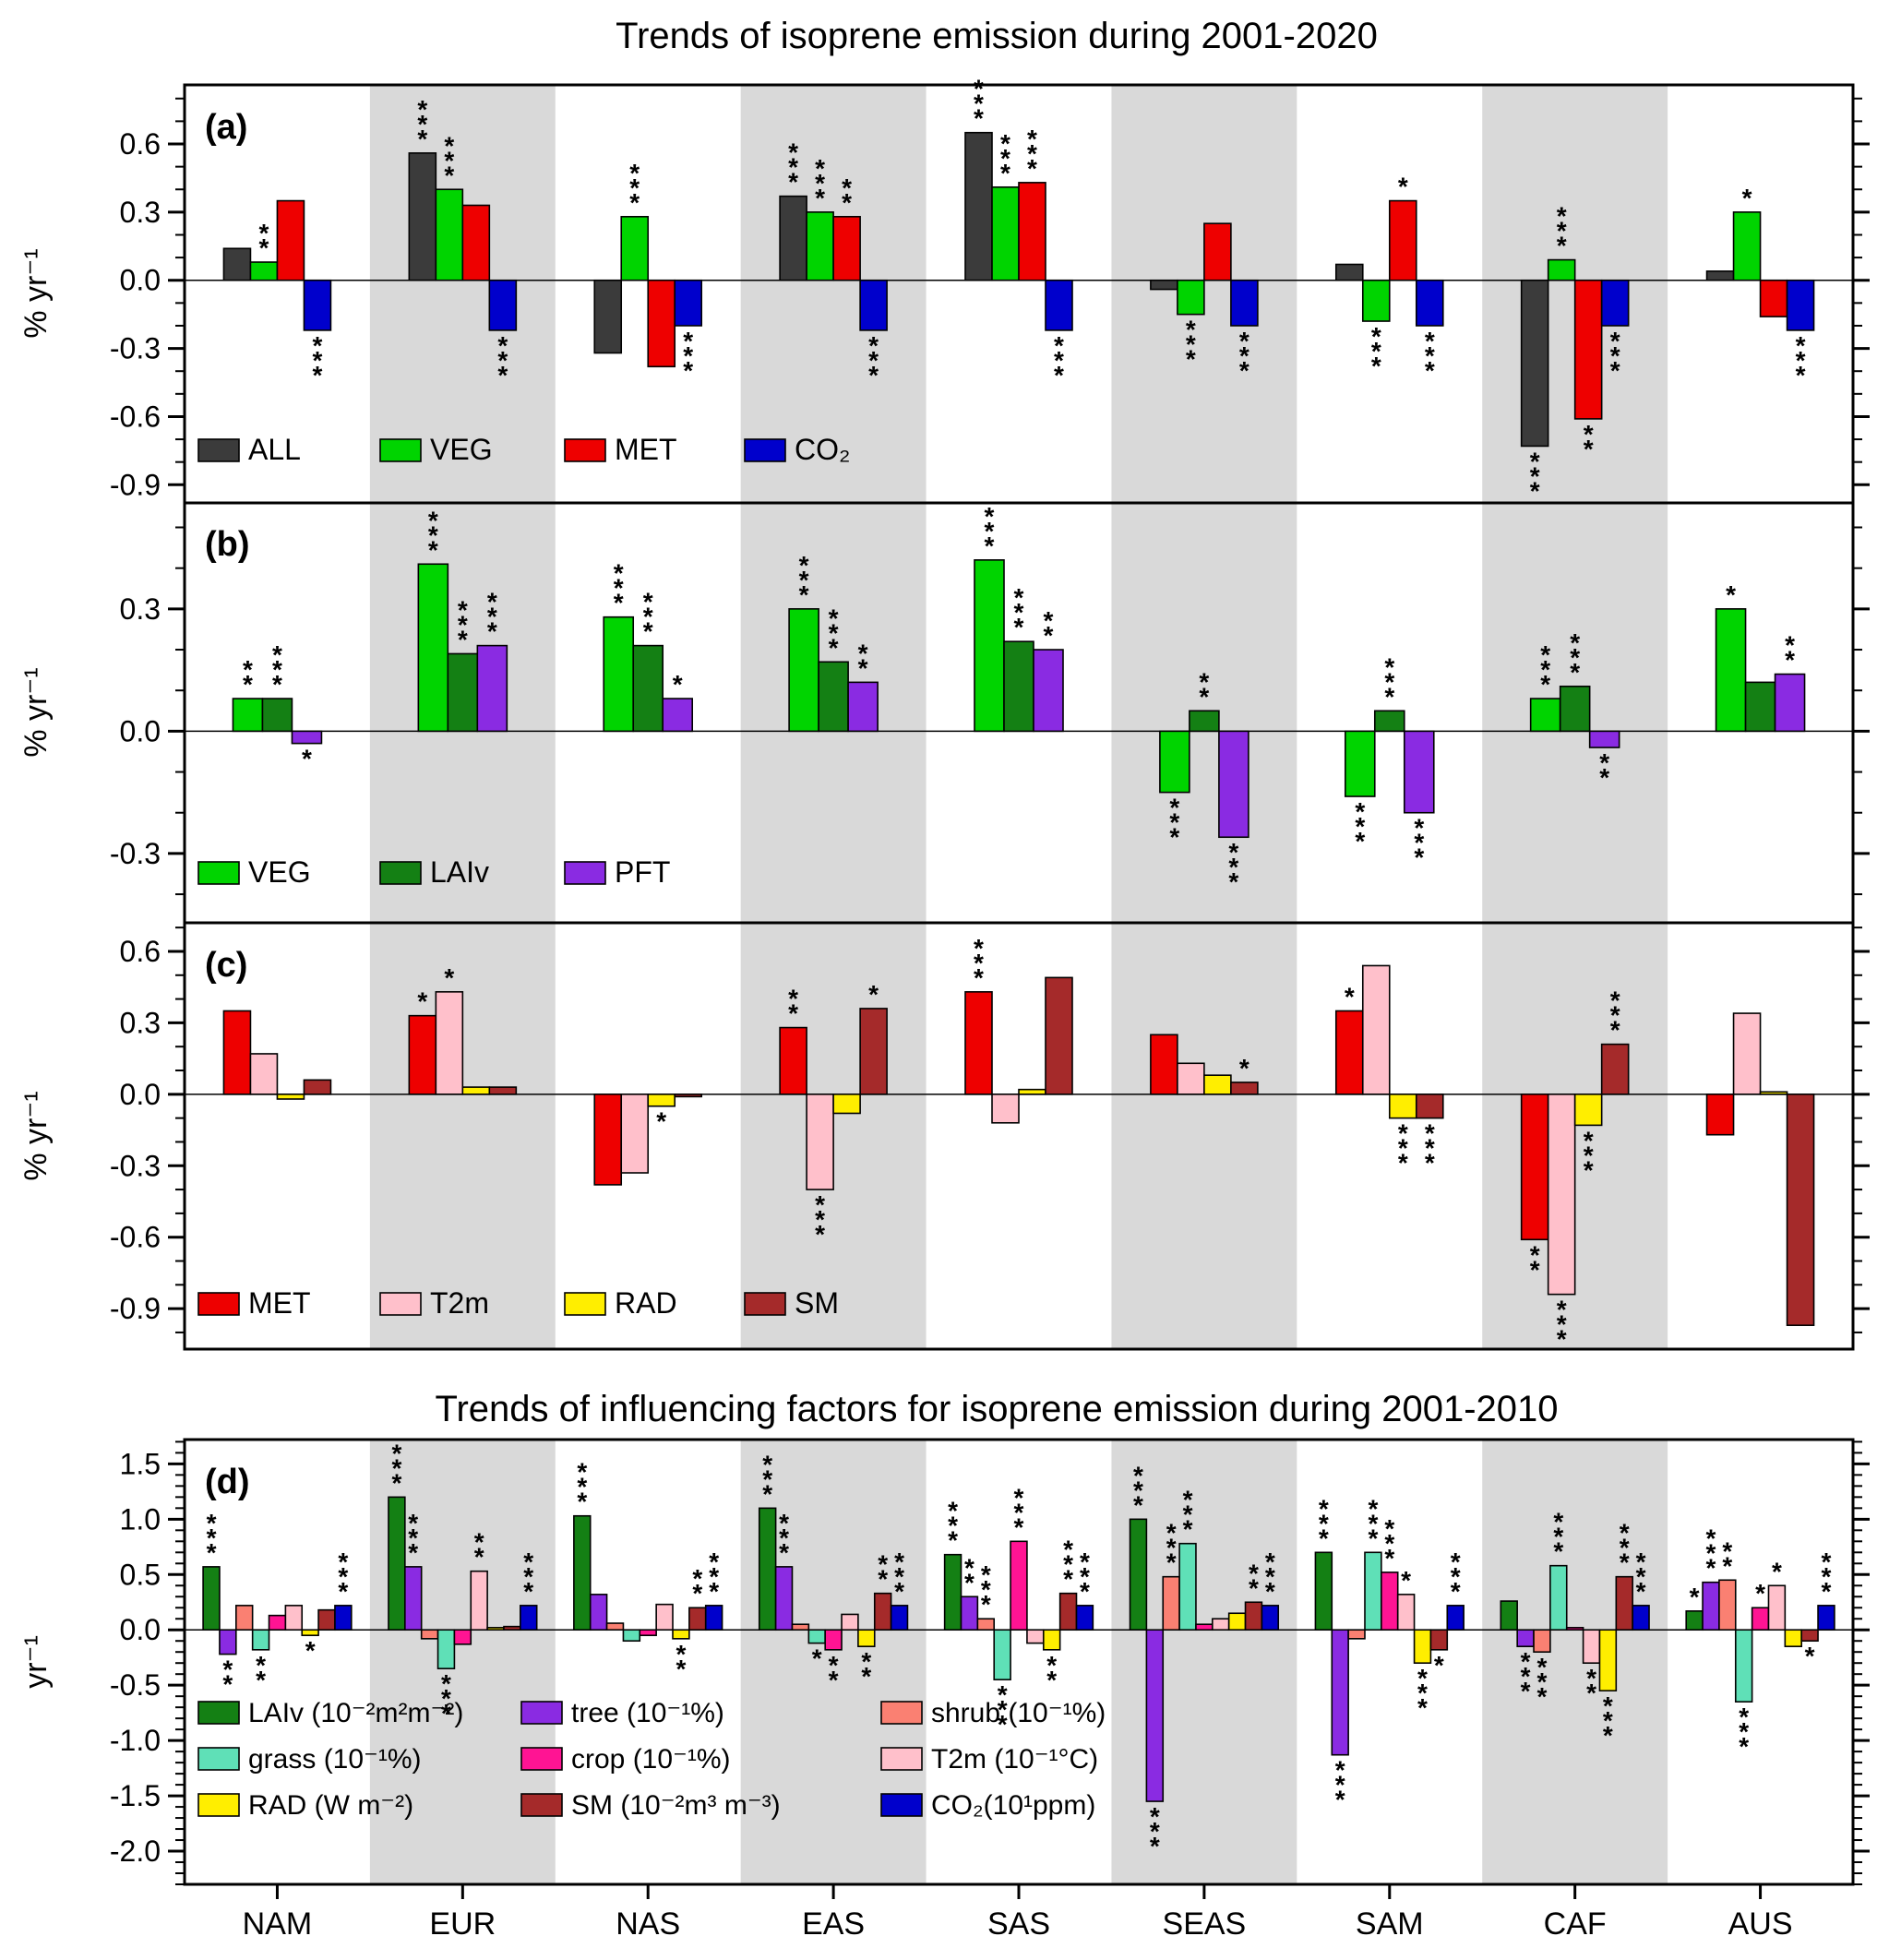 This screenshot has width=1901, height=1960. Describe the element at coordinates (278, 1924) in the screenshot. I see `region-label-NAM: NAM` at that location.